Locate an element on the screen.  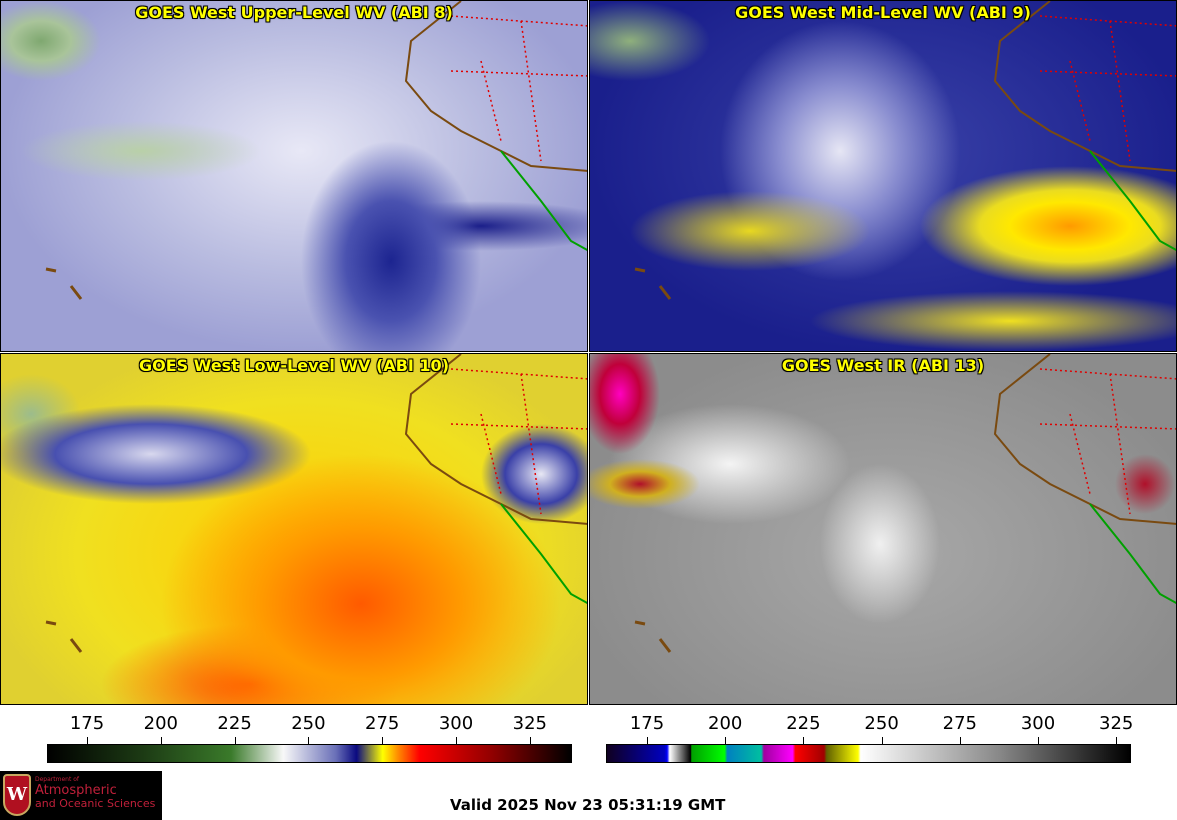
panel-title: GOES West Low-Level WV (ABI 10) is located at coordinates (293, 365).